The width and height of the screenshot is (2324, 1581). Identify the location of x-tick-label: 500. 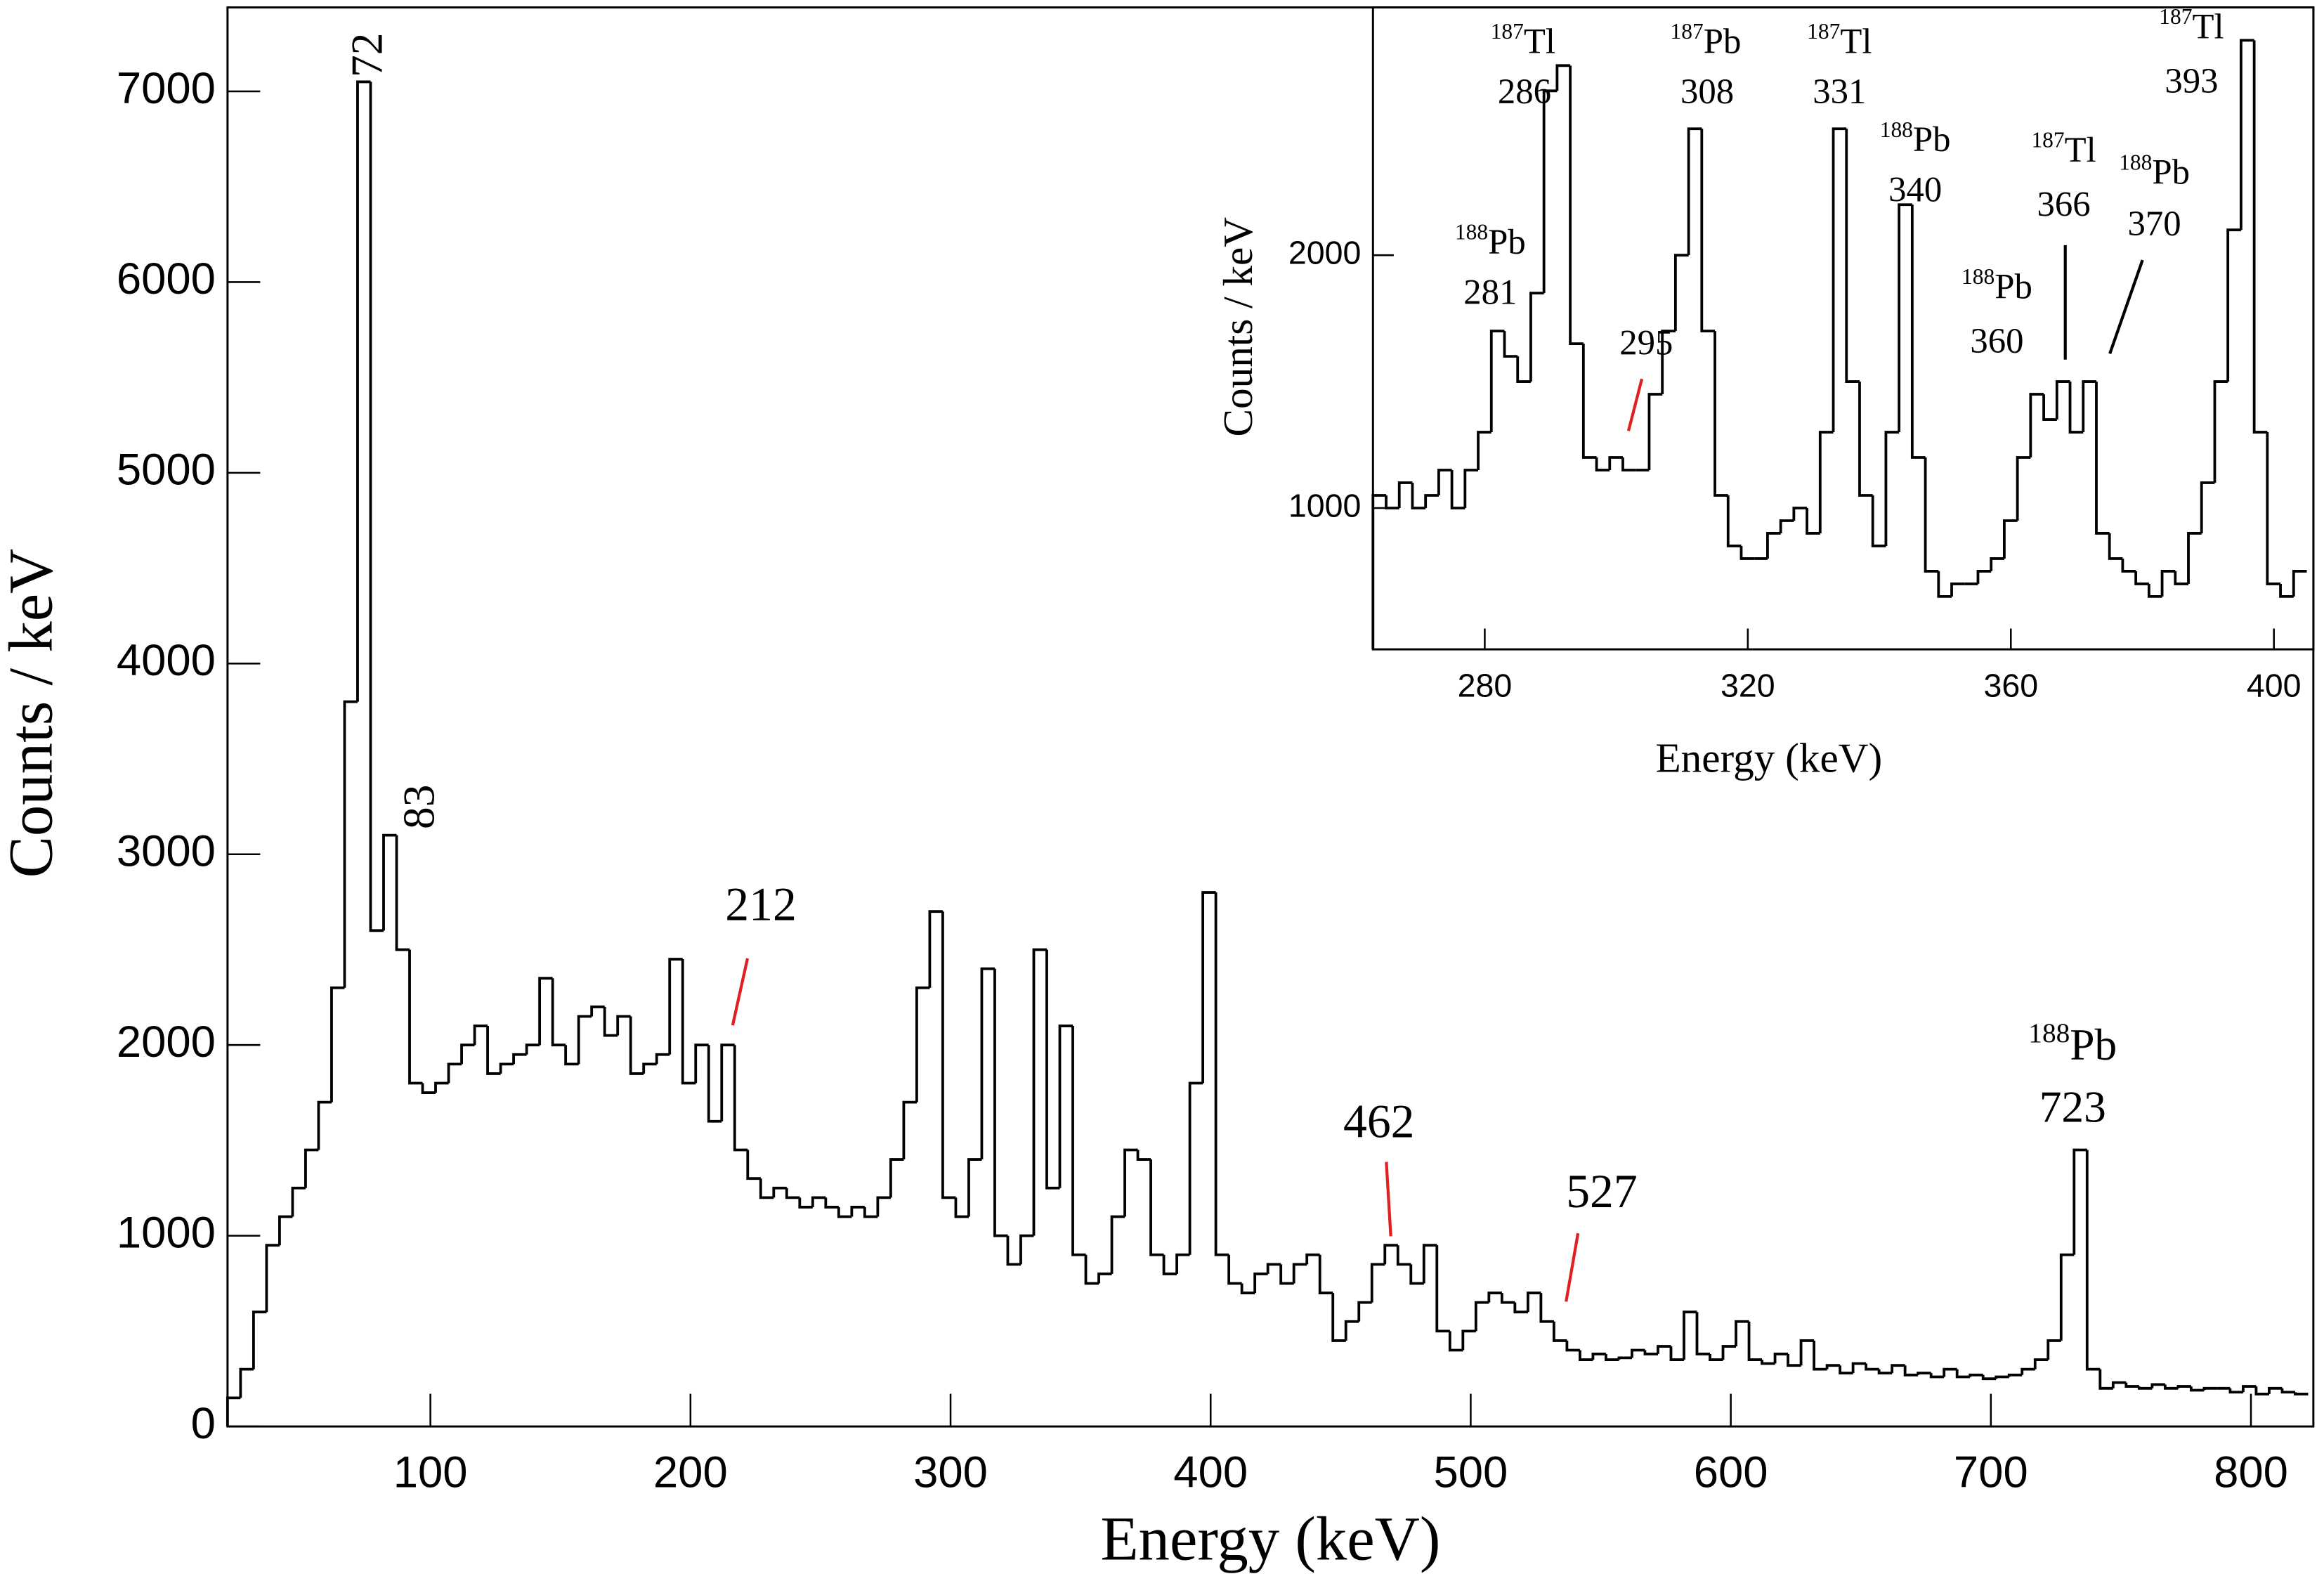
(1471, 1472).